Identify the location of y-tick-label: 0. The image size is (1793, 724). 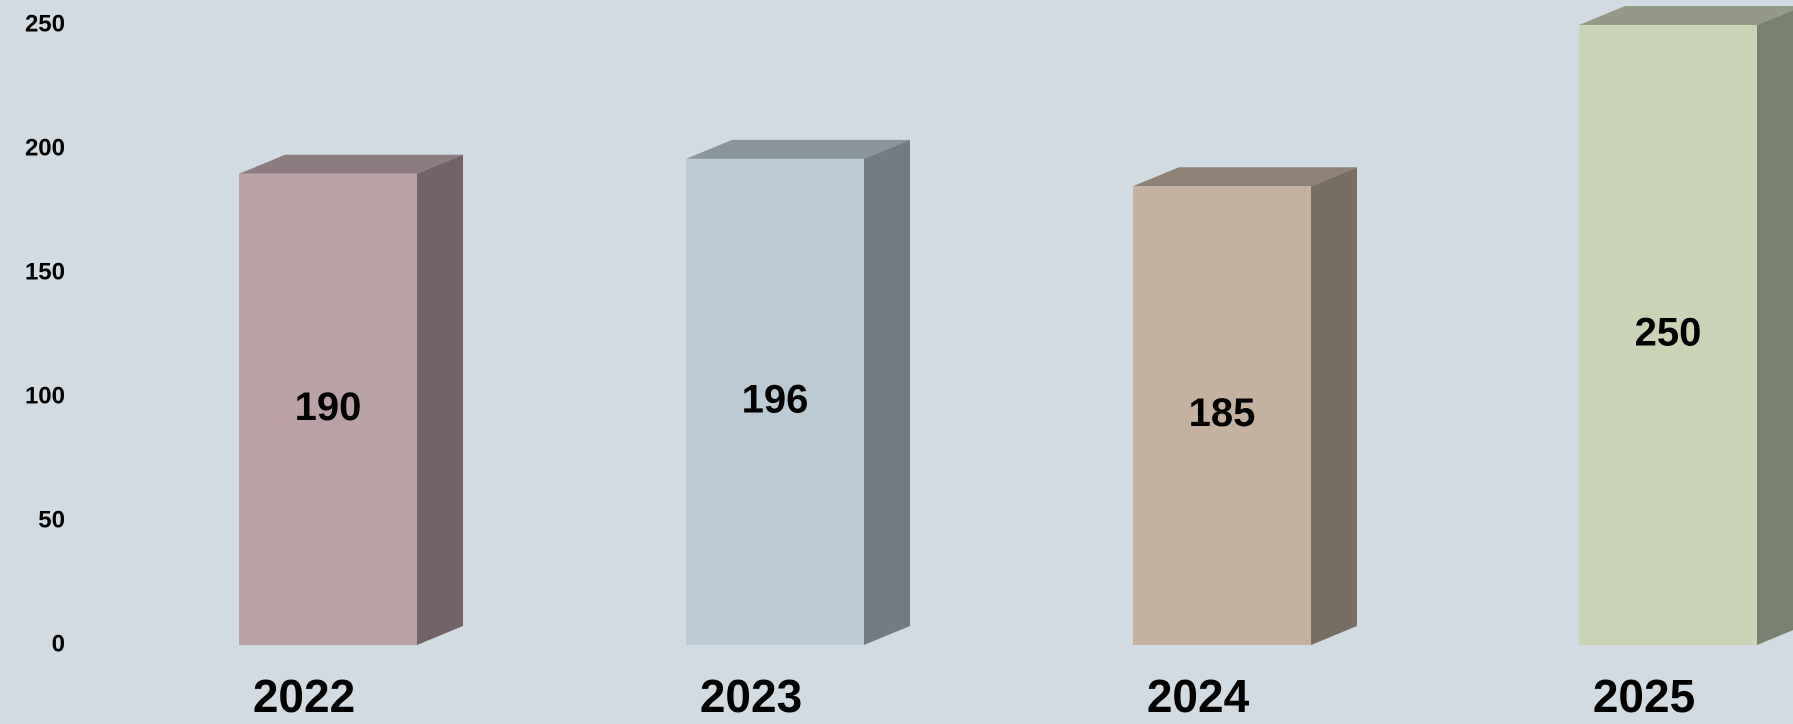
(58, 643).